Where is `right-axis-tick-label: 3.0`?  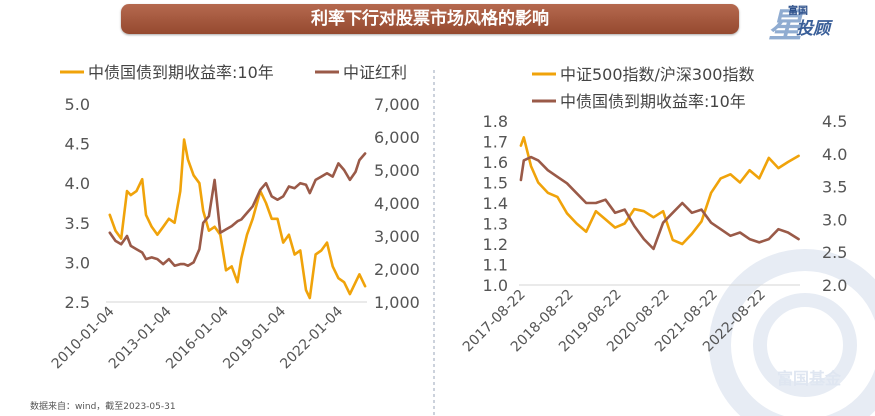 right-axis-tick-label: 3.0 is located at coordinates (834, 219).